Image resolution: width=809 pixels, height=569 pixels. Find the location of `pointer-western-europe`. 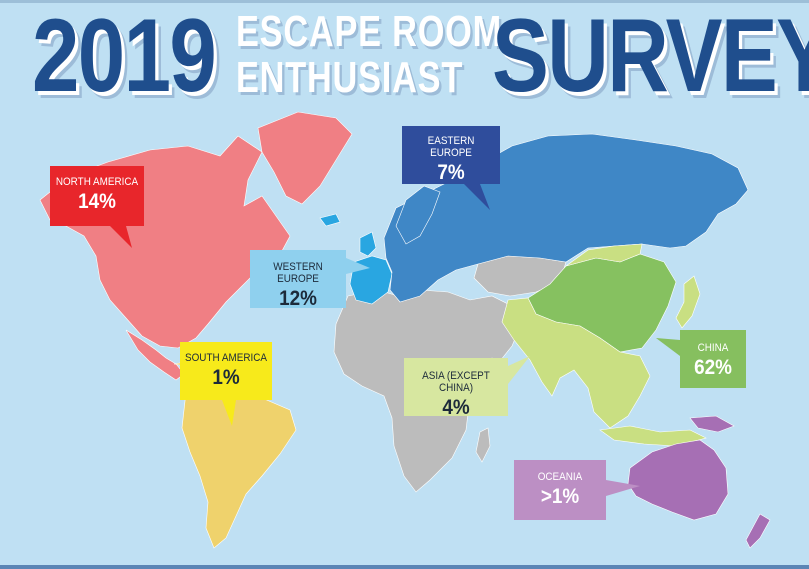

pointer-western-europe is located at coordinates (358, 266).